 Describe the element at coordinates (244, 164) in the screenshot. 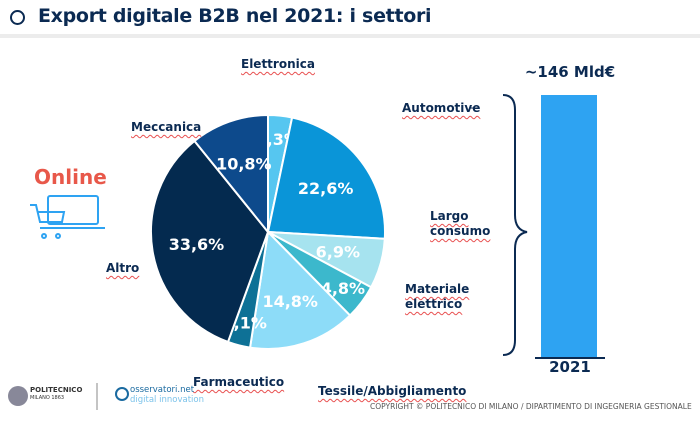

I see `pie-data-label: 10,8%` at that location.